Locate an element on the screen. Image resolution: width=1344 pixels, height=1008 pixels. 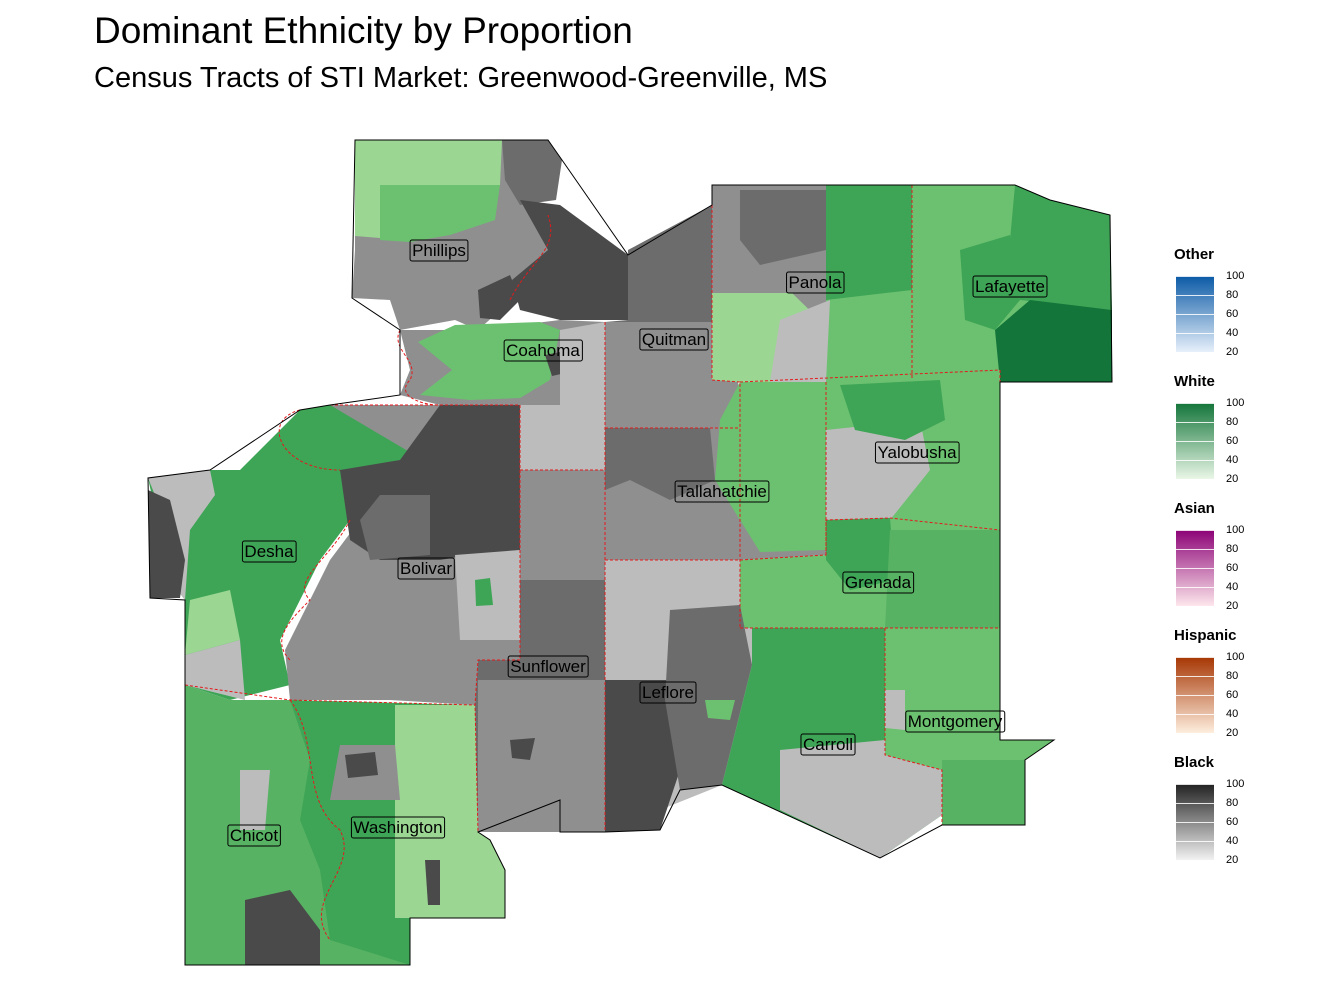
county-bolivar is located at coordinates (402, 555).